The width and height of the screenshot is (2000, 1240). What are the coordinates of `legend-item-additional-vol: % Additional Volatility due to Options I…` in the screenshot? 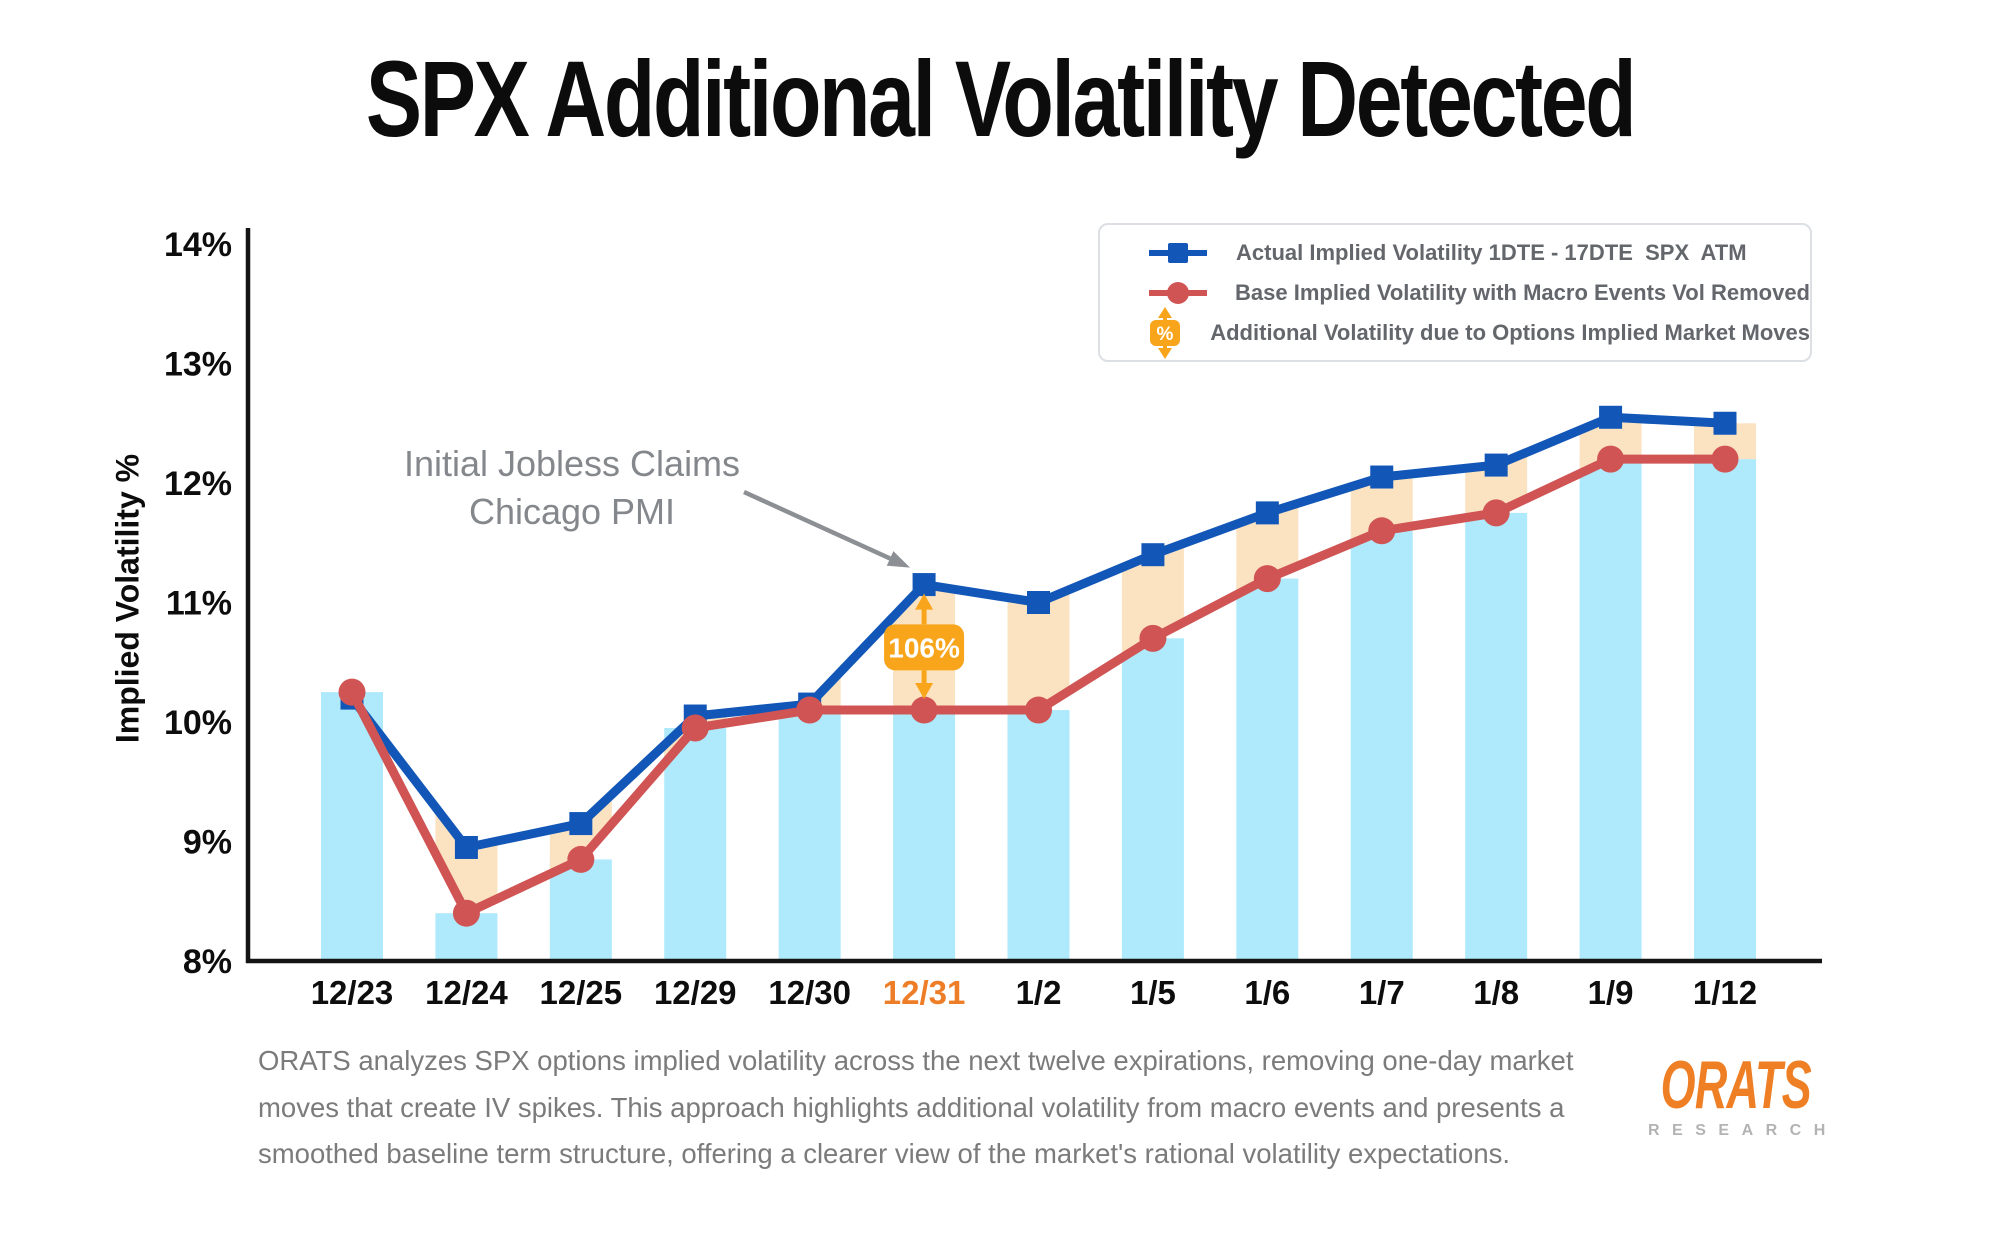 It's located at (1478, 332).